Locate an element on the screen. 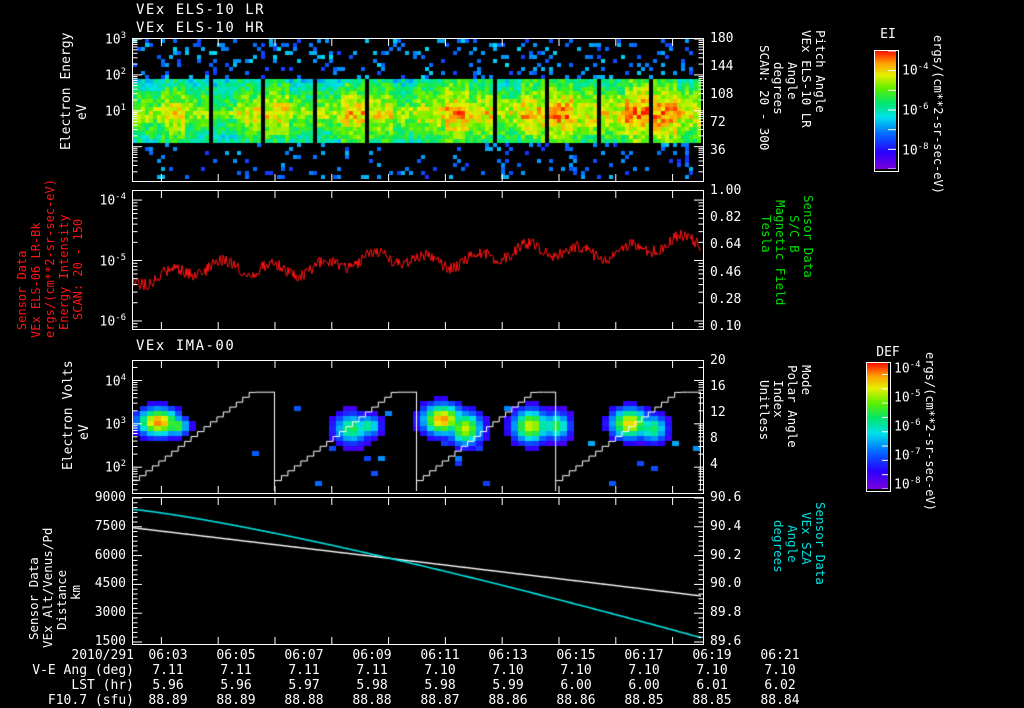 This screenshot has width=1024, height=708. panel1-right-label-2: Angle is located at coordinates (792, 81).